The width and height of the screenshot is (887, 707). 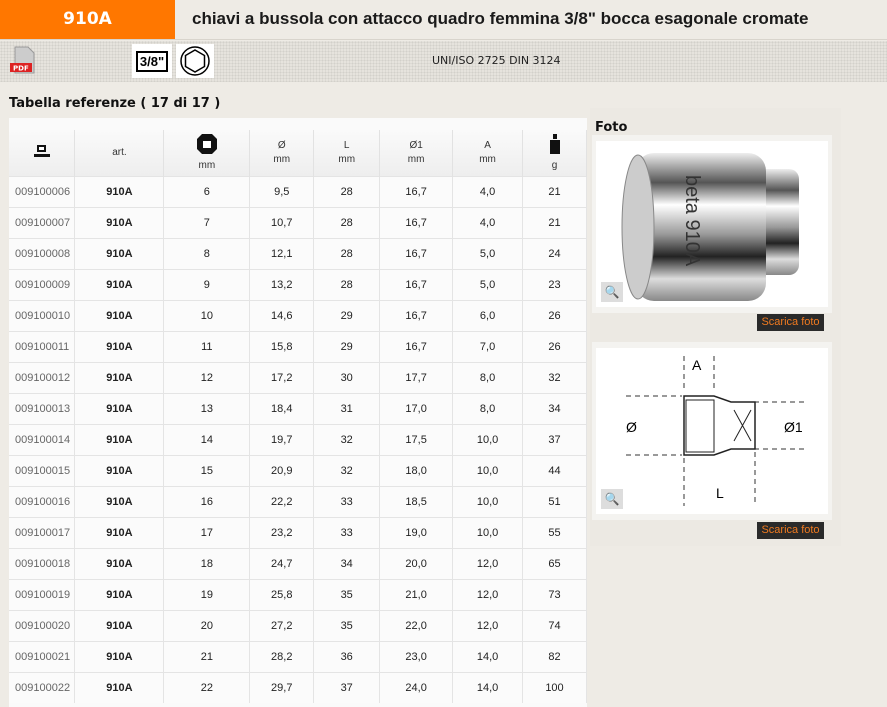 What do you see at coordinates (298, 315) in the screenshot?
I see `table-row: 009100010 910A 10 14,6 29 16,7 6,0 26` at bounding box center [298, 315].